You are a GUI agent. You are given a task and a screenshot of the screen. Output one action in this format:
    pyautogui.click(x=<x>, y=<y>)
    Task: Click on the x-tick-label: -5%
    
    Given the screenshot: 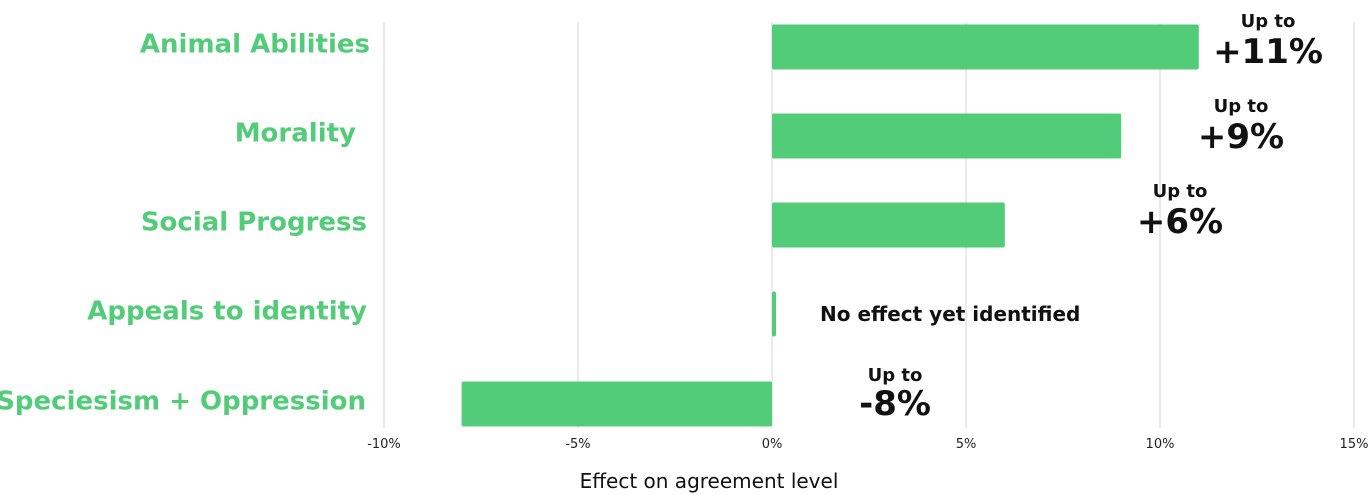 What is the action you would take?
    pyautogui.click(x=577, y=444)
    